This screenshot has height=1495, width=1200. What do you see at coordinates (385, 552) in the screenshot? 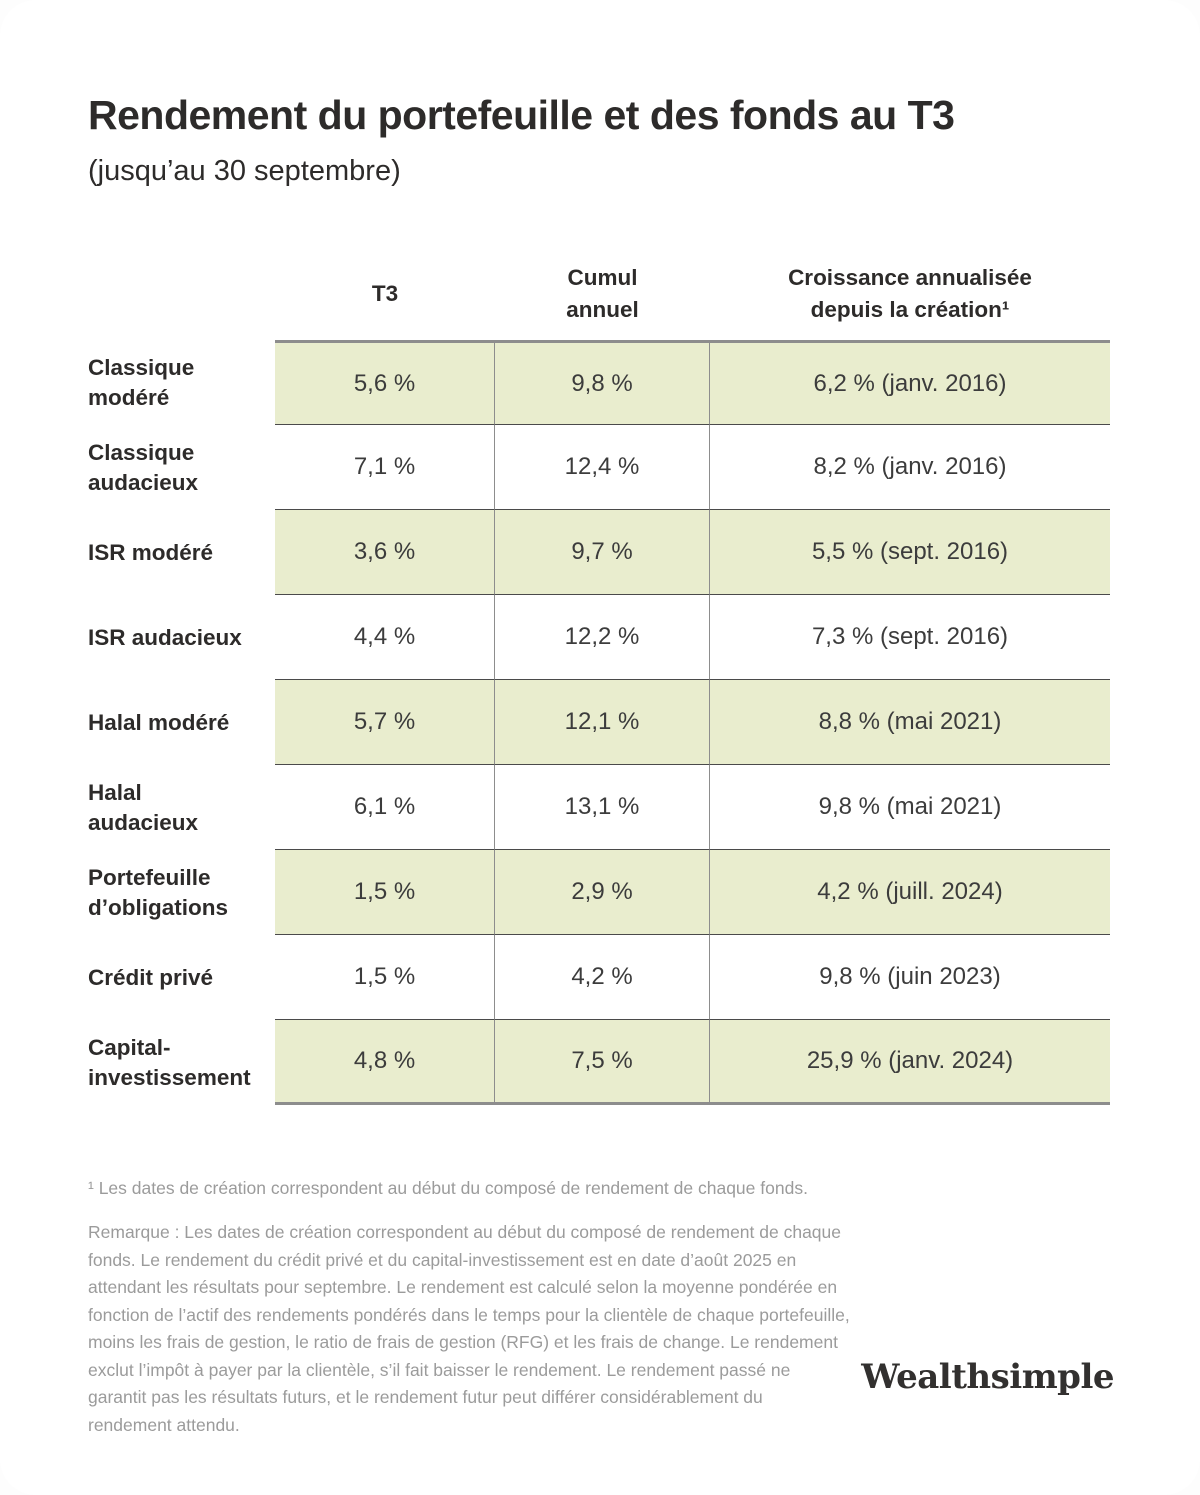
I see `cell-q3: 3,6 %` at bounding box center [385, 552].